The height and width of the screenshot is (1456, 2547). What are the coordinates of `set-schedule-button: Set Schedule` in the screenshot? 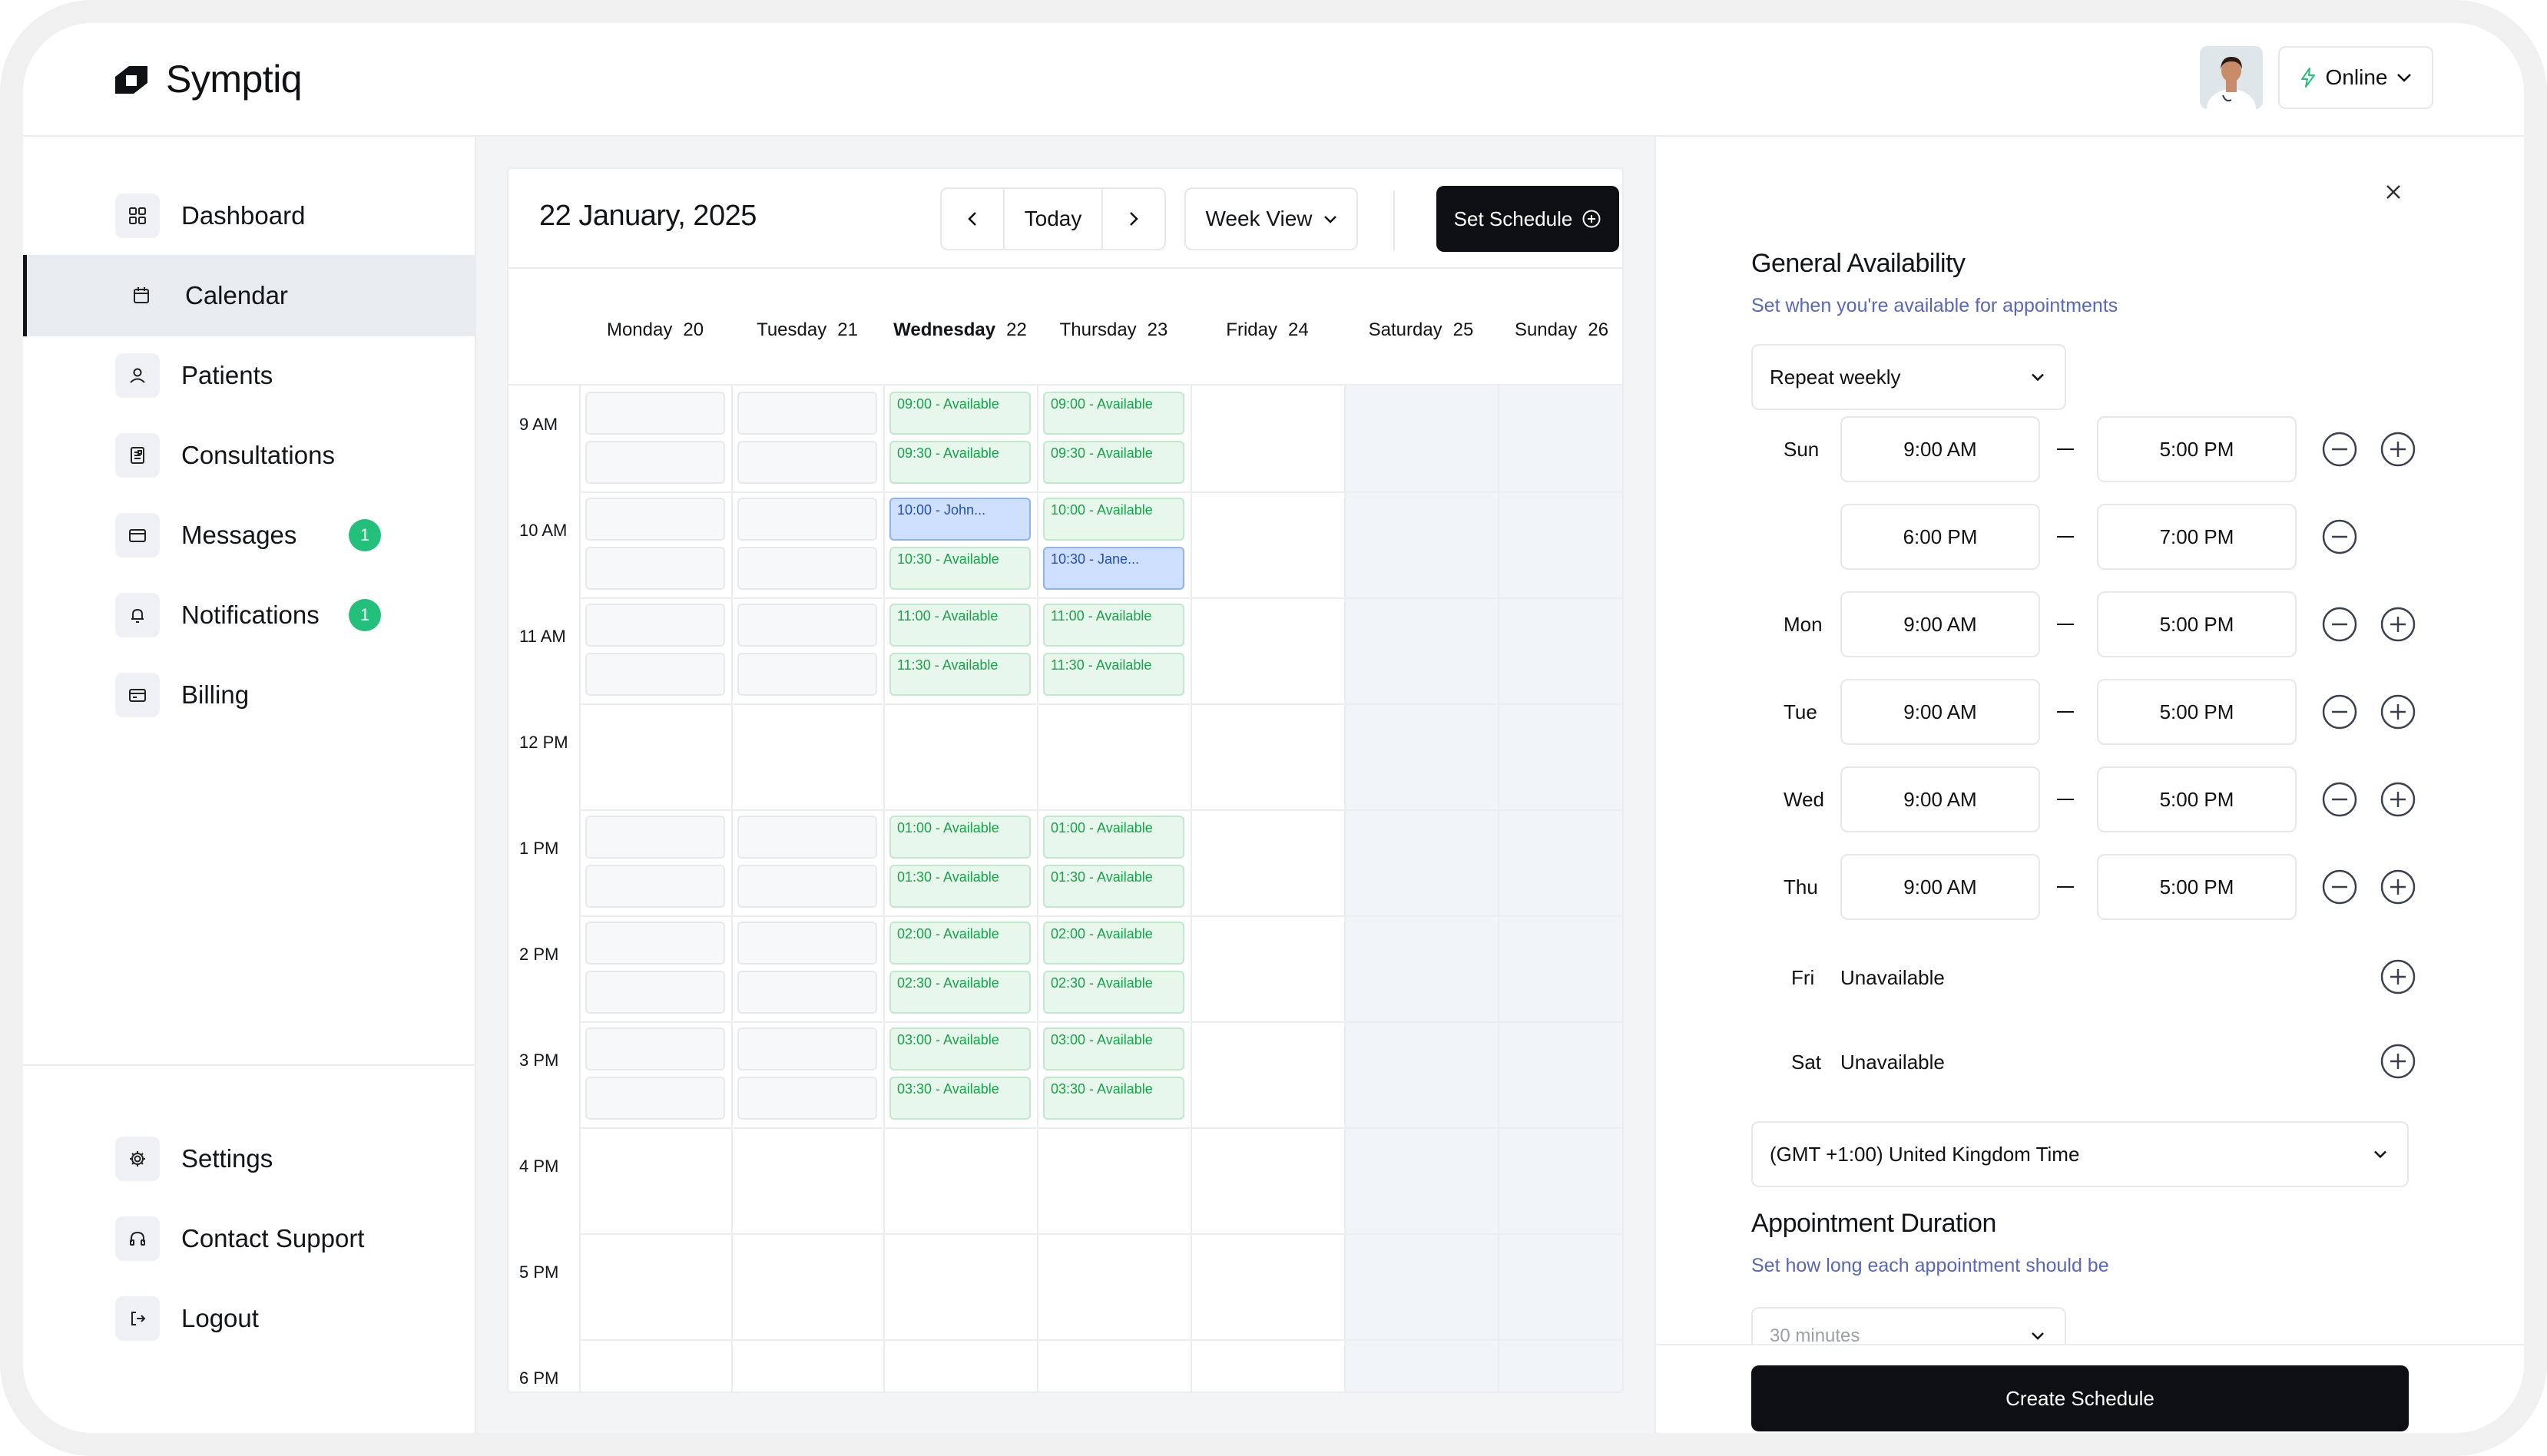 It's located at (1527, 219).